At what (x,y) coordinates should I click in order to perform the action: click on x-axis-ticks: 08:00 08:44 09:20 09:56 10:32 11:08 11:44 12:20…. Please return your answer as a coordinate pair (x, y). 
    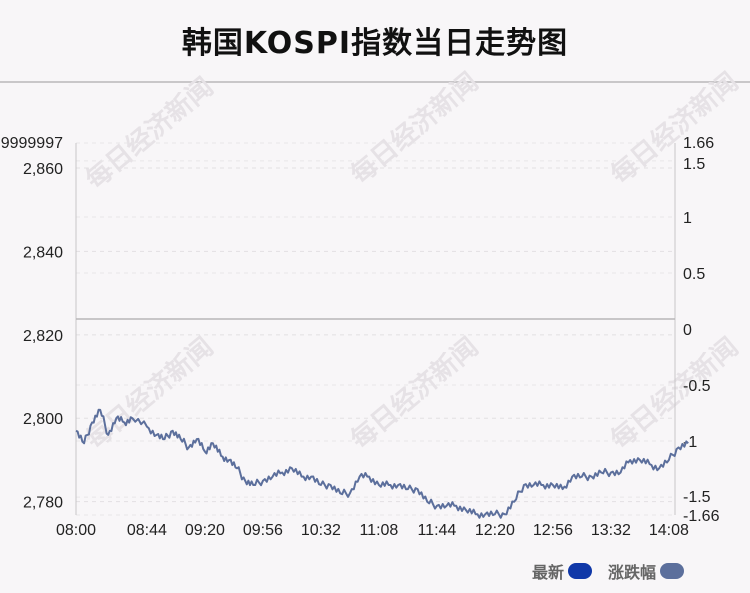
    Looking at the image, I should click on (372, 530).